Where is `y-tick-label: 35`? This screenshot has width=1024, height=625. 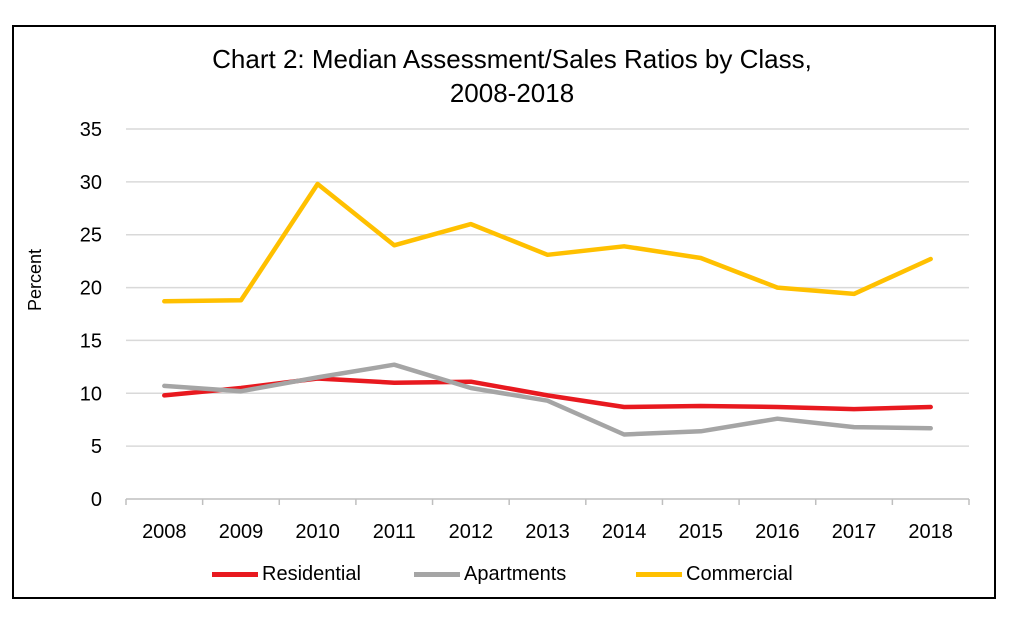 y-tick-label: 35 is located at coordinates (91, 130).